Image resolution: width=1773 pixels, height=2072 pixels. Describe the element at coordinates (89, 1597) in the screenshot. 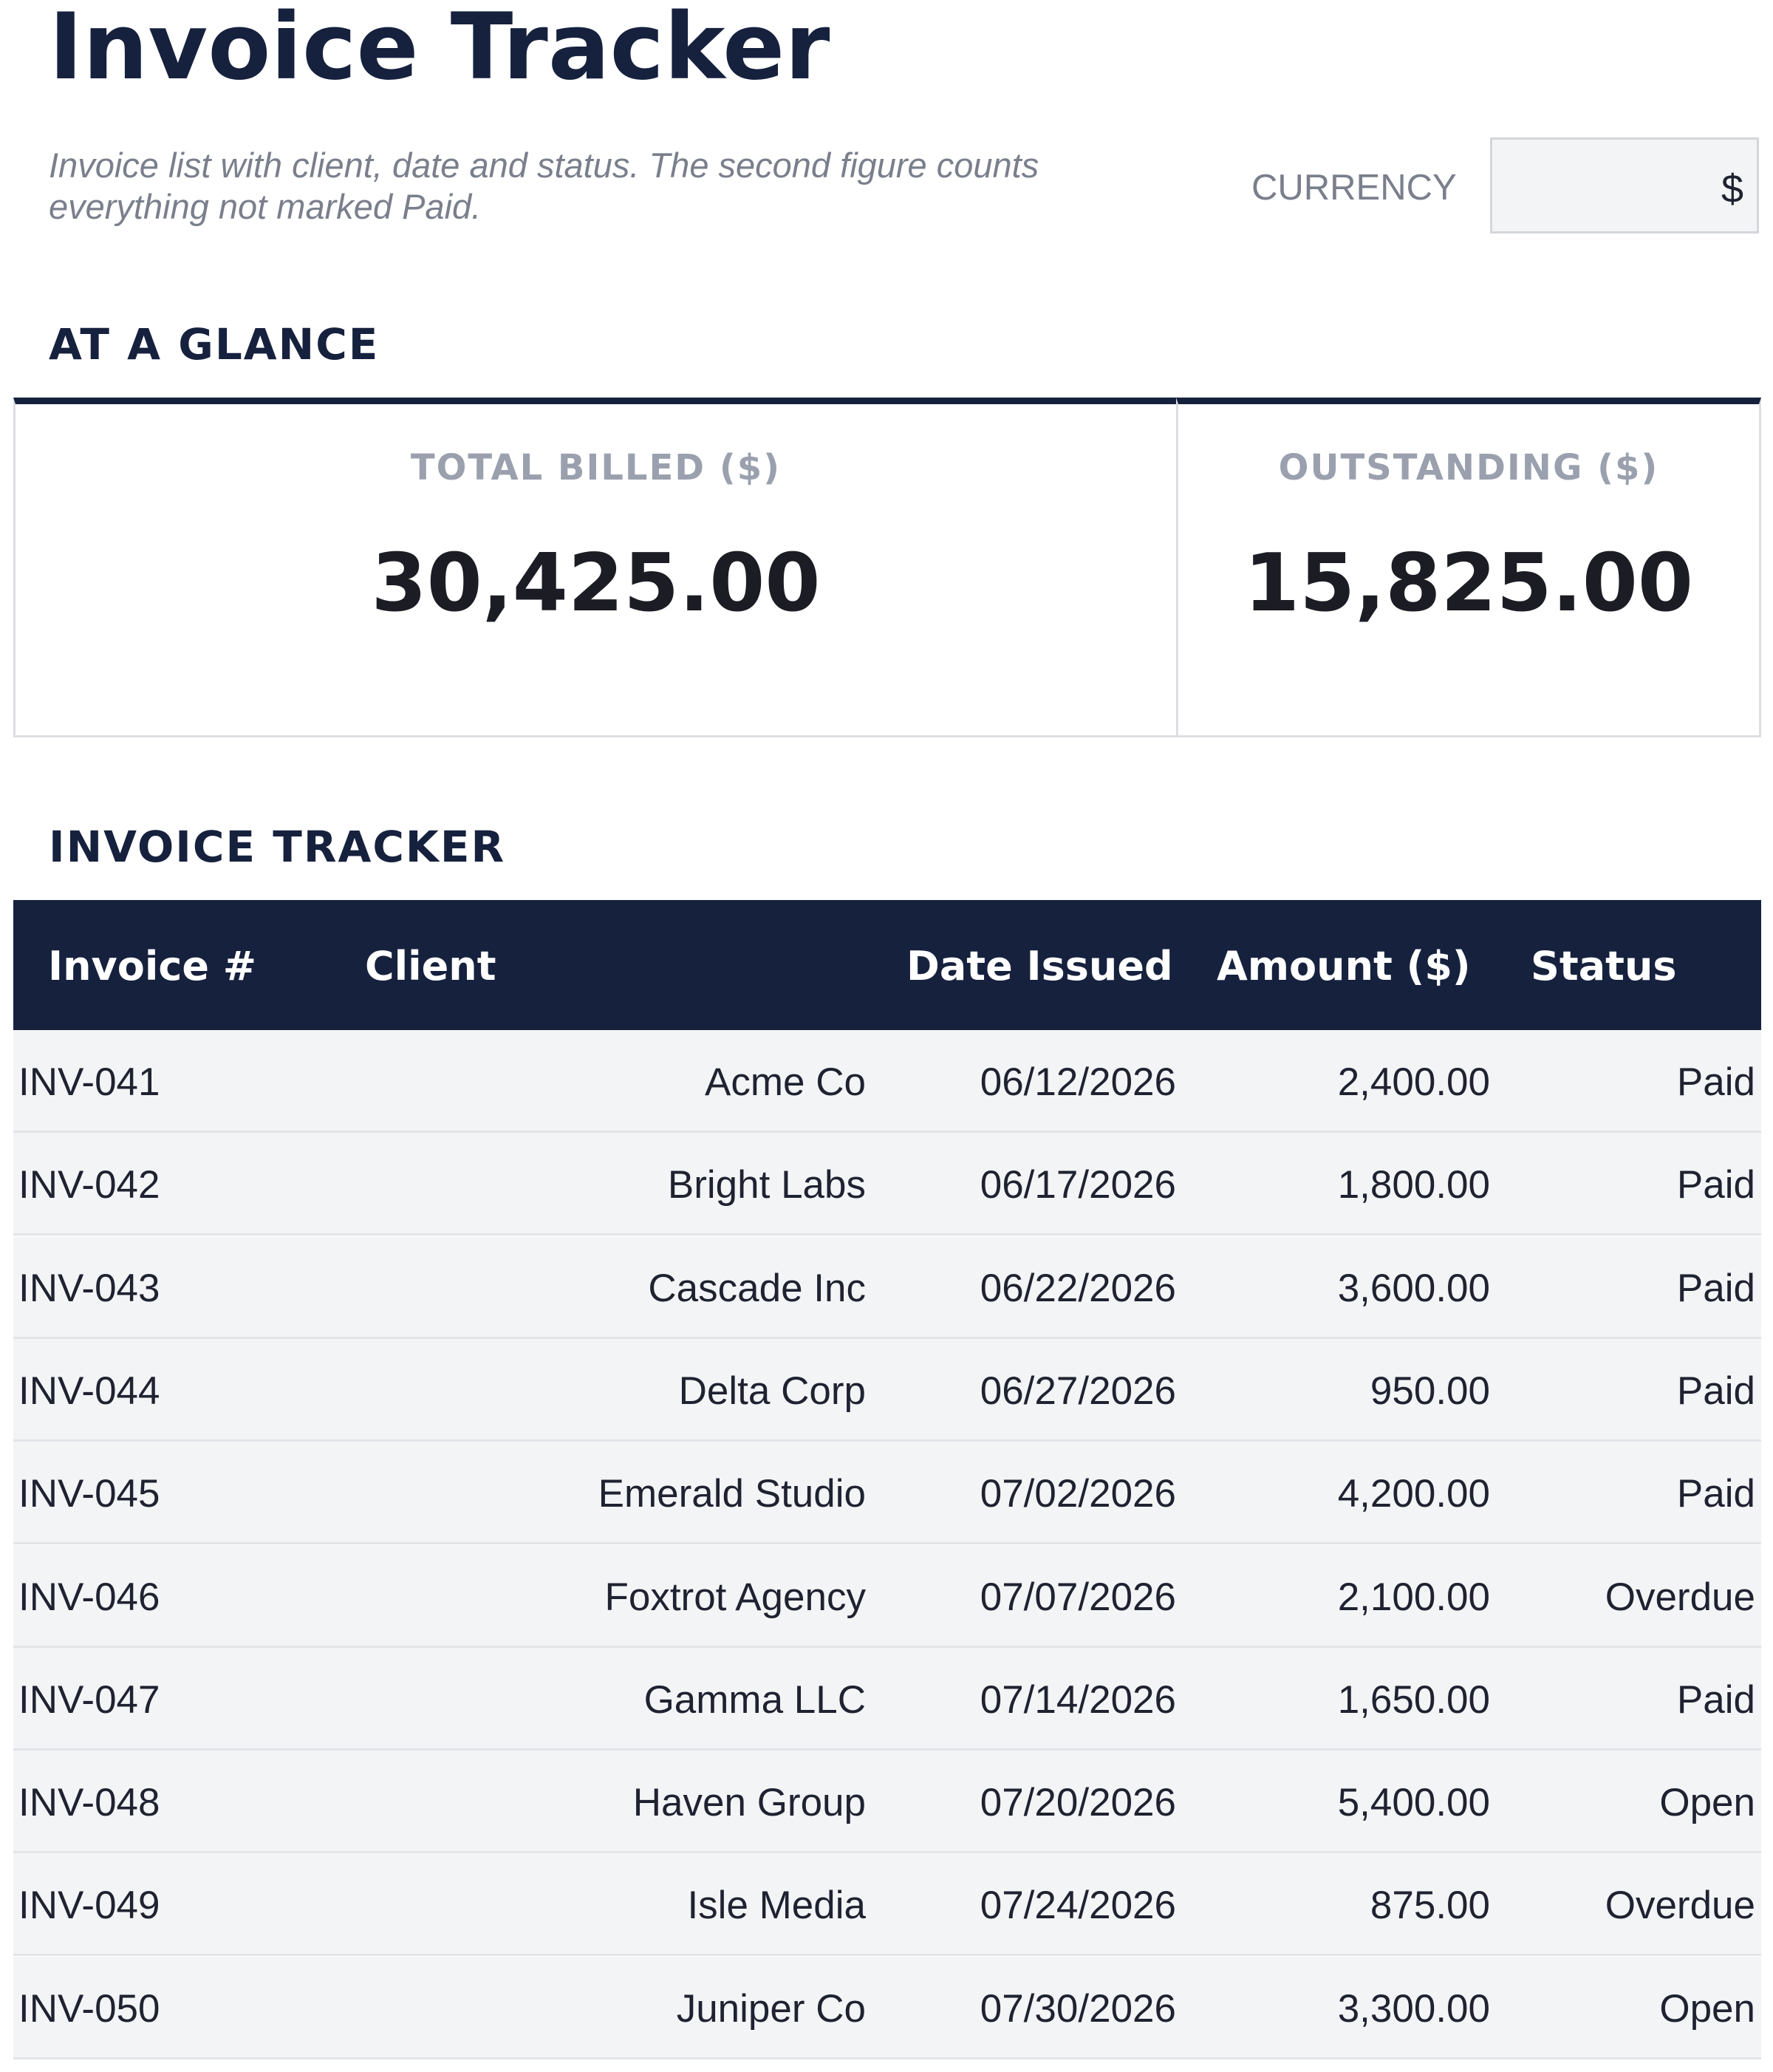

I see `table-cell: INV-046` at that location.